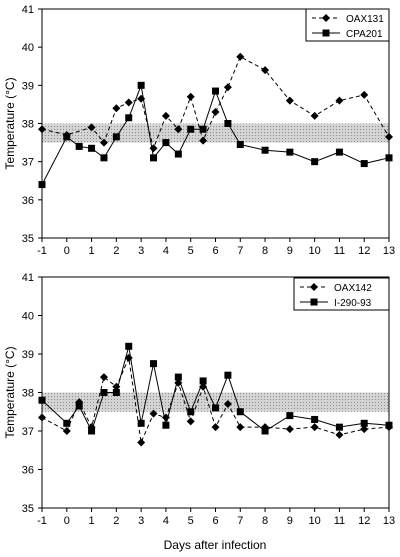 The width and height of the screenshot is (400, 557). I want to click on legend-label: OAX142, so click(353, 288).